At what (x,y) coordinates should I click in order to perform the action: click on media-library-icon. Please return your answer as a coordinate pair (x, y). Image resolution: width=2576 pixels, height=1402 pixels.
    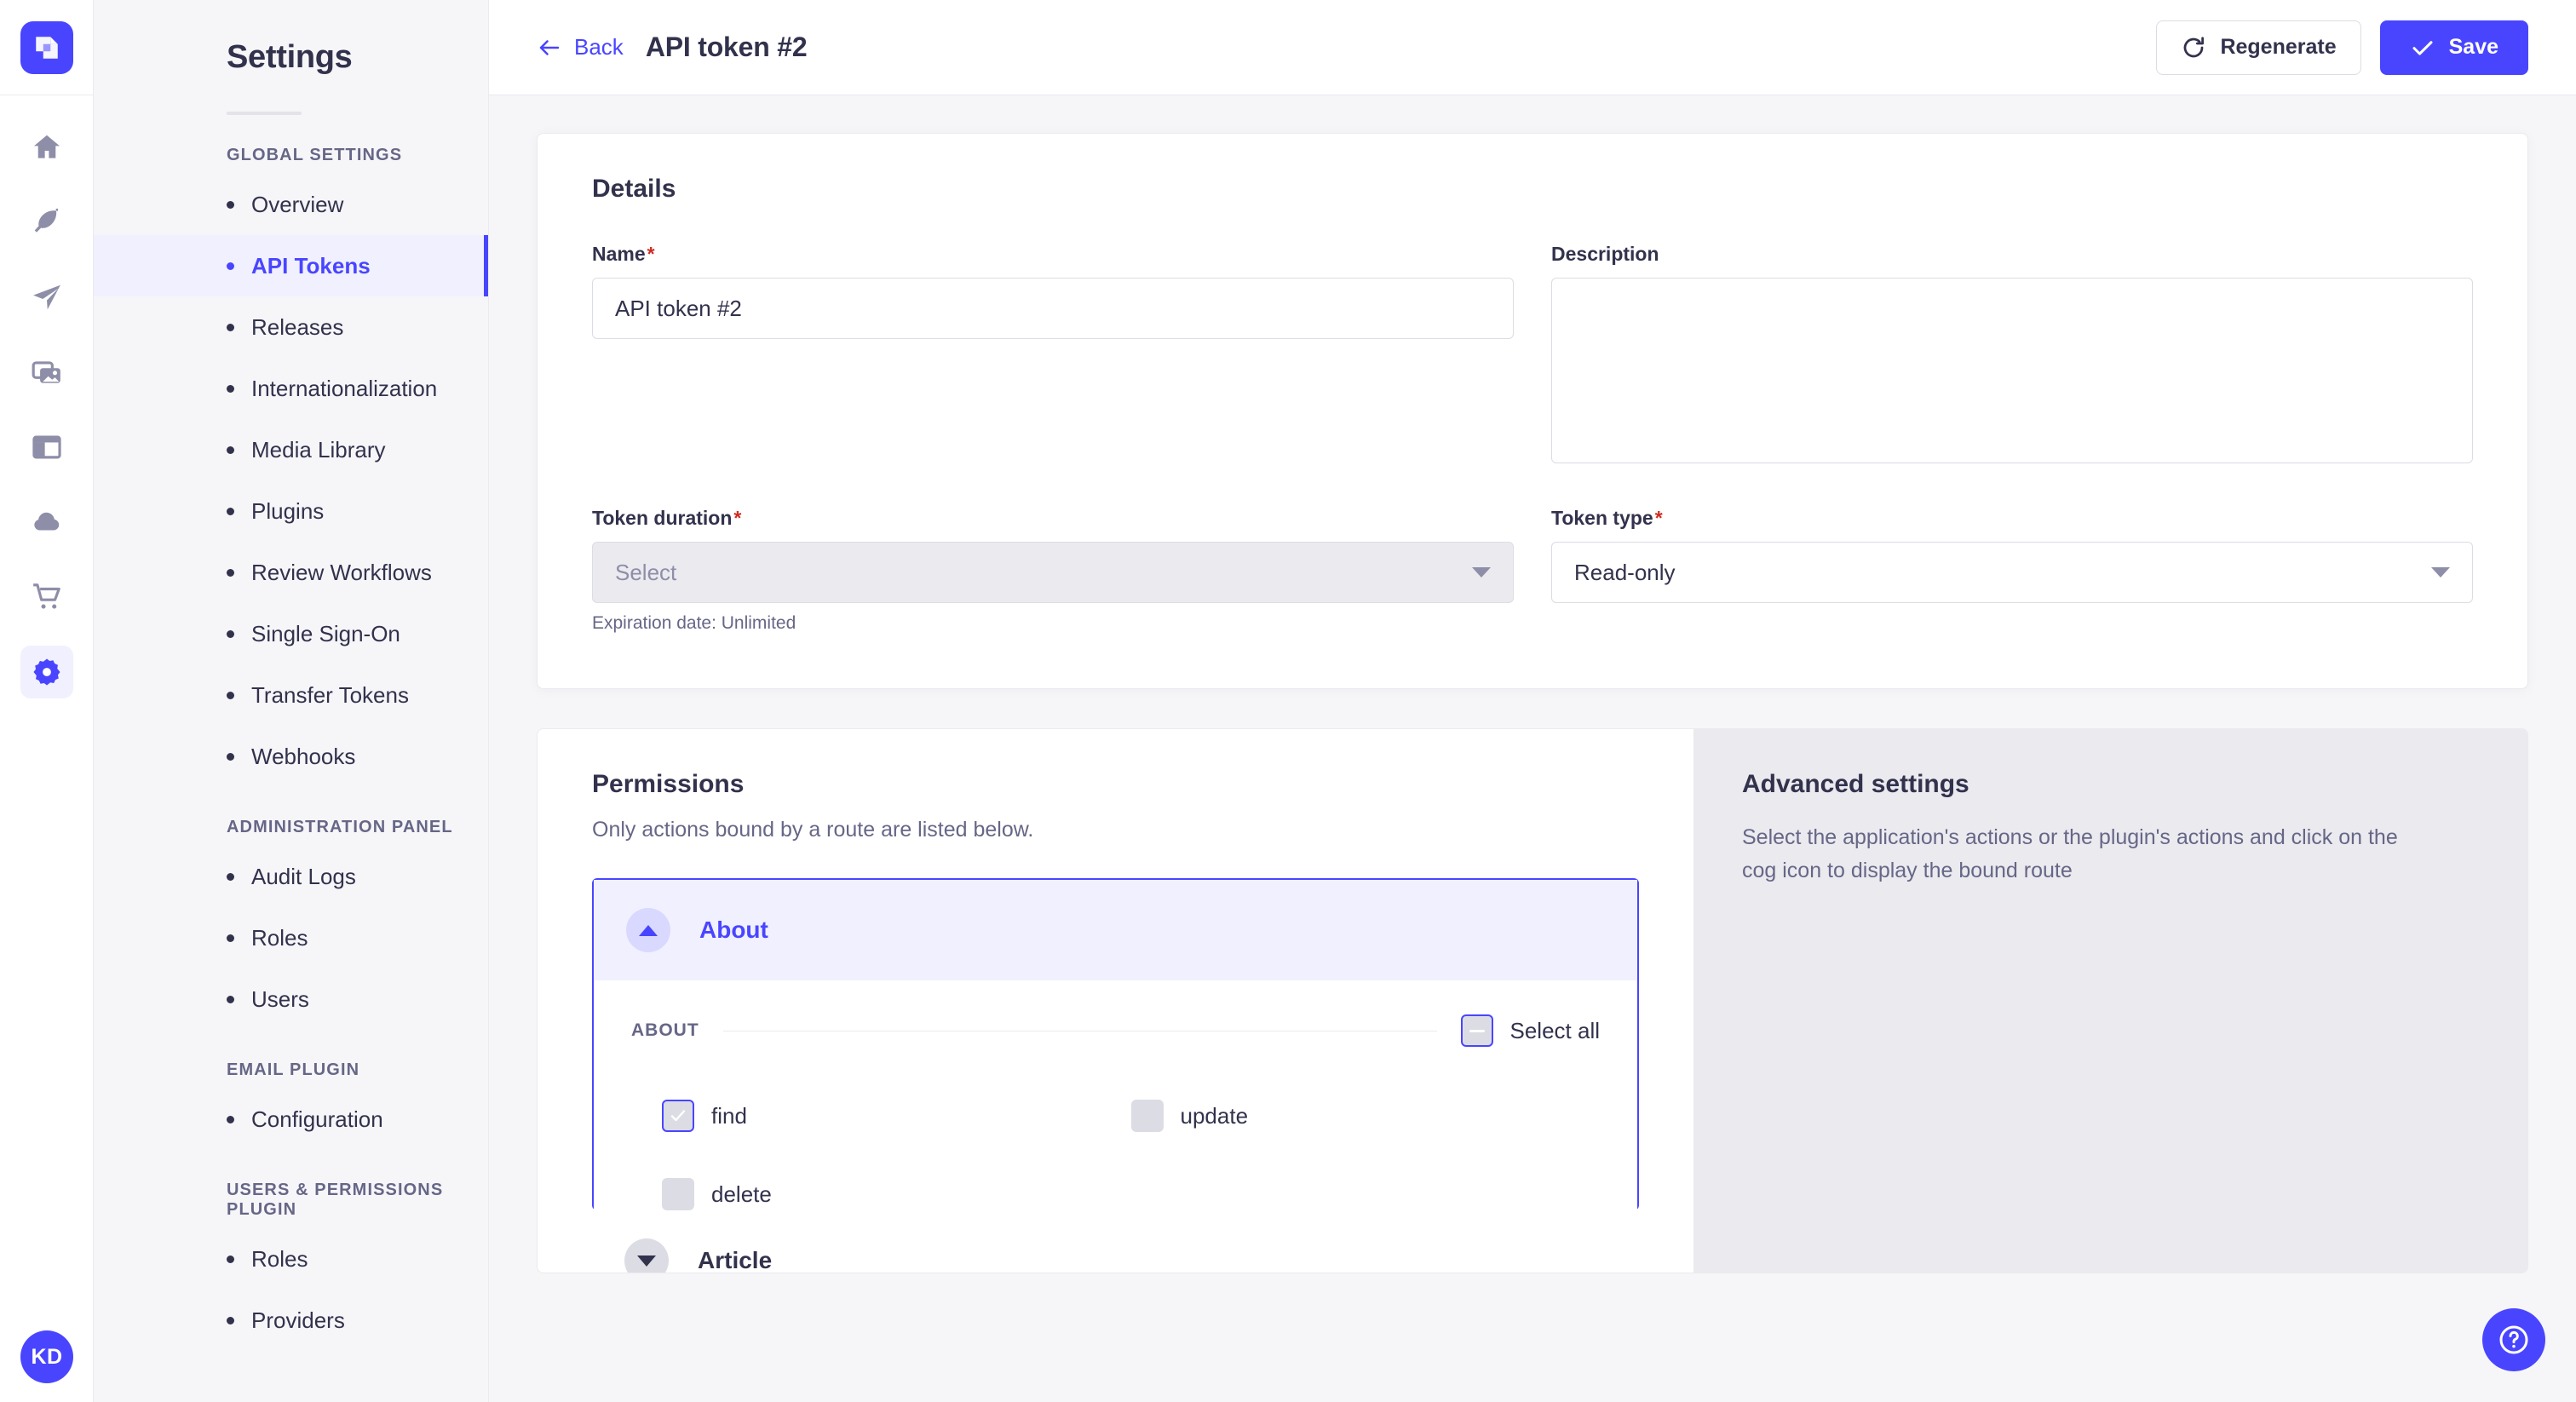
    Looking at the image, I should click on (46, 372).